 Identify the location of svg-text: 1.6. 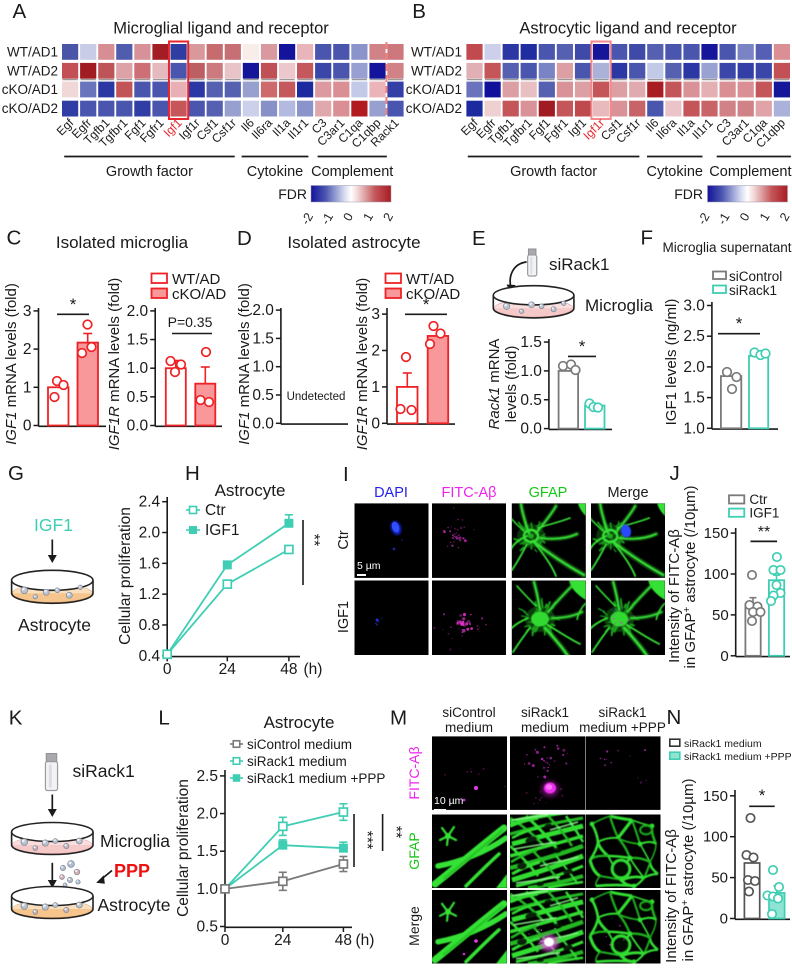
(150, 563).